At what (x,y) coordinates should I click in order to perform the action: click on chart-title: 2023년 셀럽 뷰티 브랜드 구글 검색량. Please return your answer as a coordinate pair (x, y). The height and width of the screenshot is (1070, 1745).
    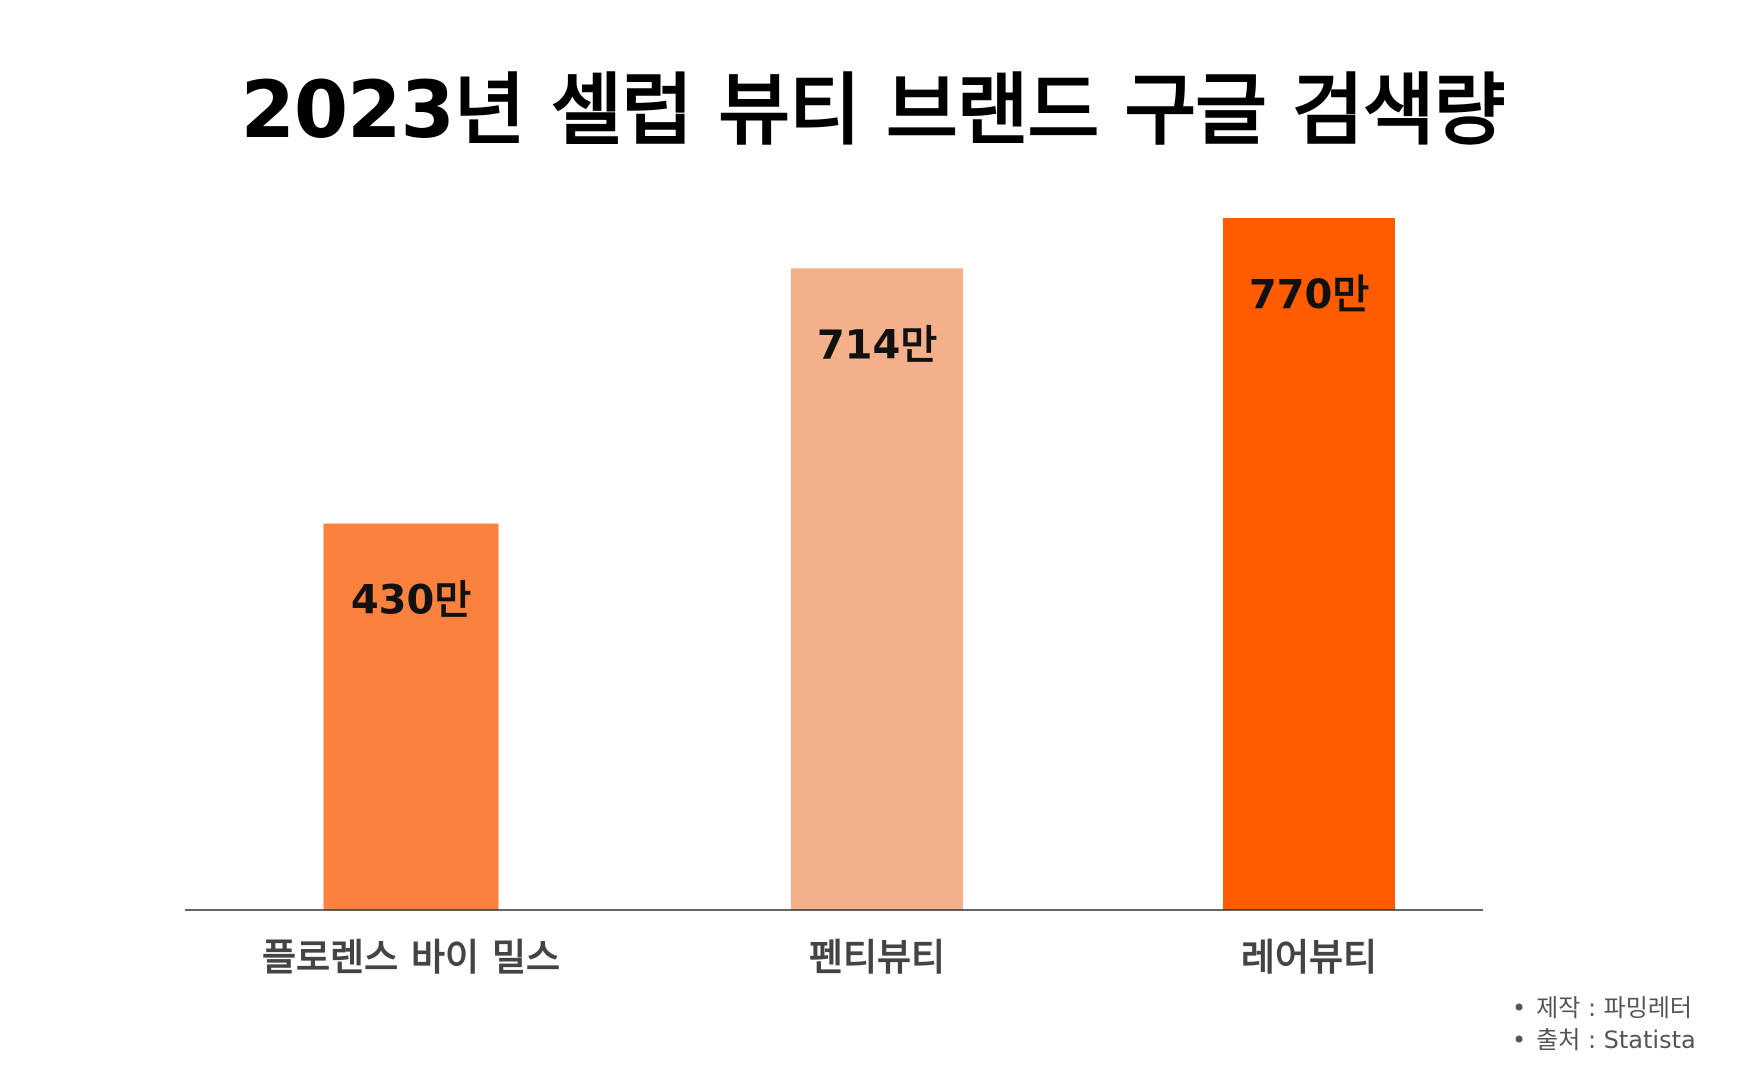
    Looking at the image, I should click on (873, 111).